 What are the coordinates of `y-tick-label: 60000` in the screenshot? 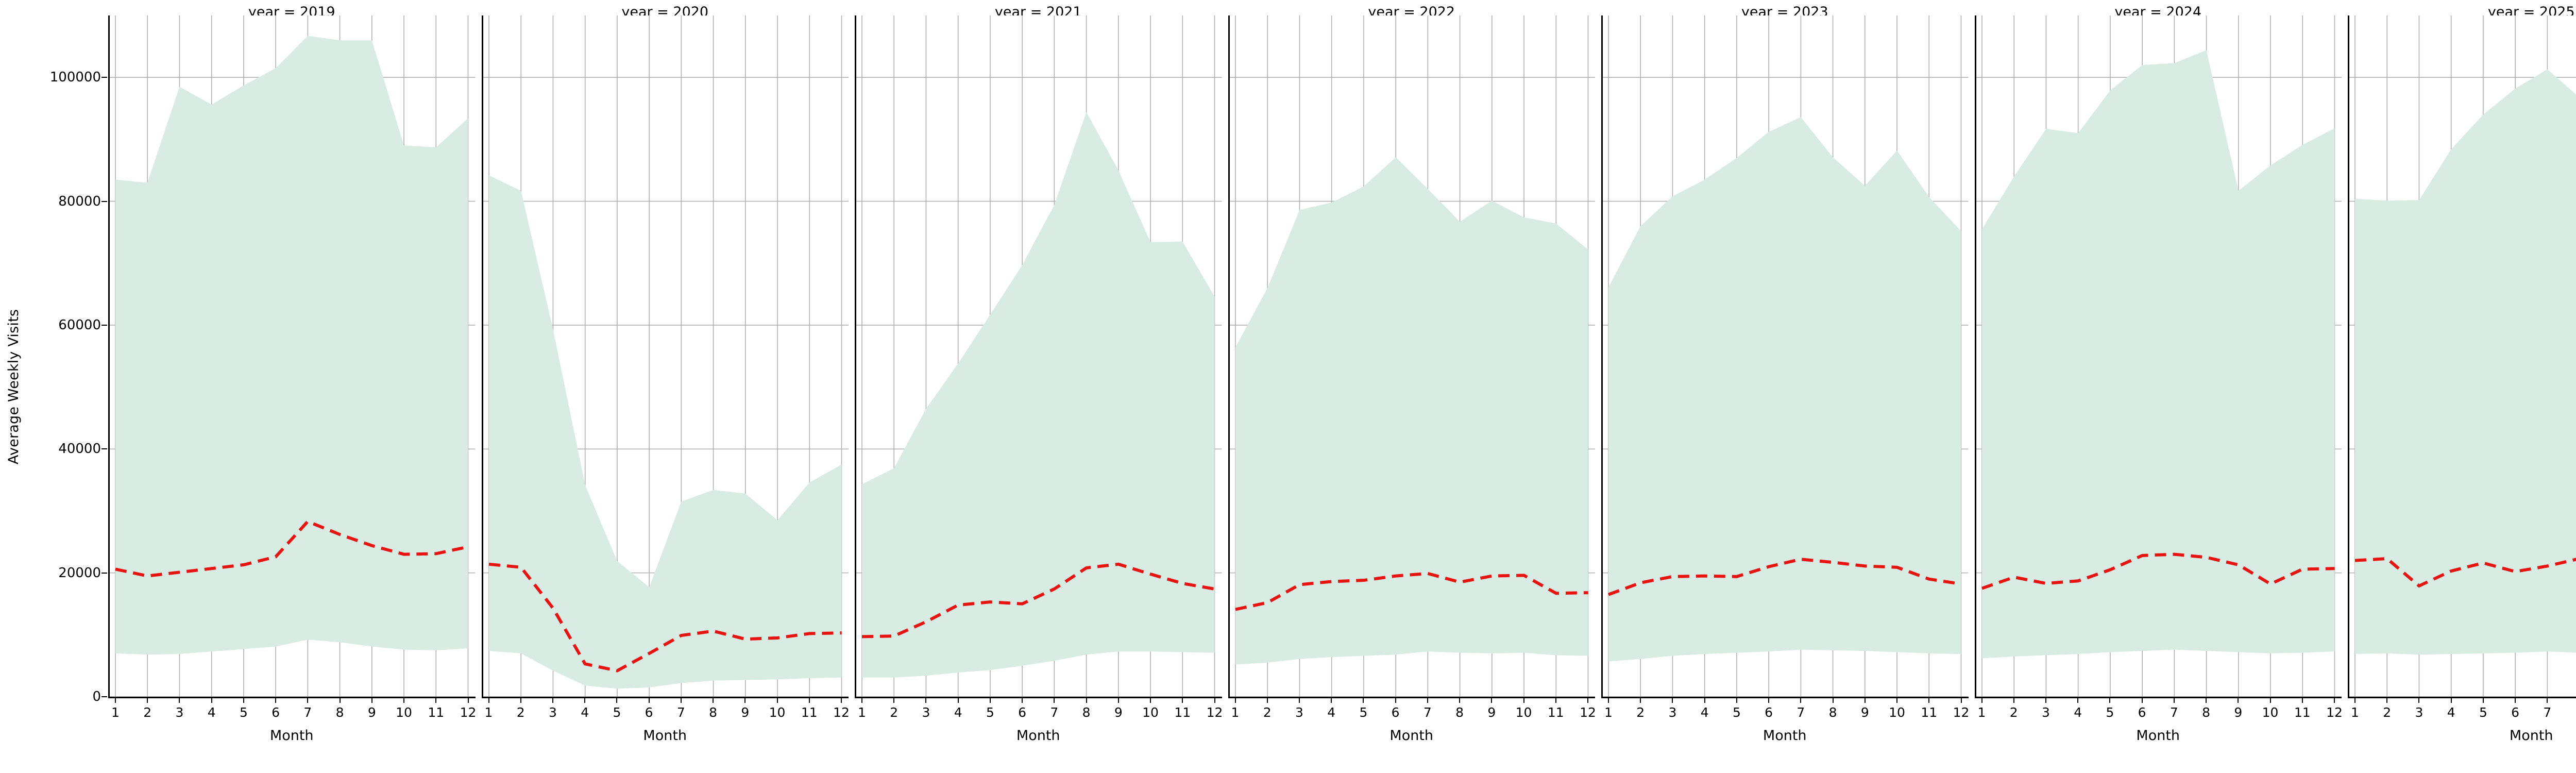 It's located at (79, 325).